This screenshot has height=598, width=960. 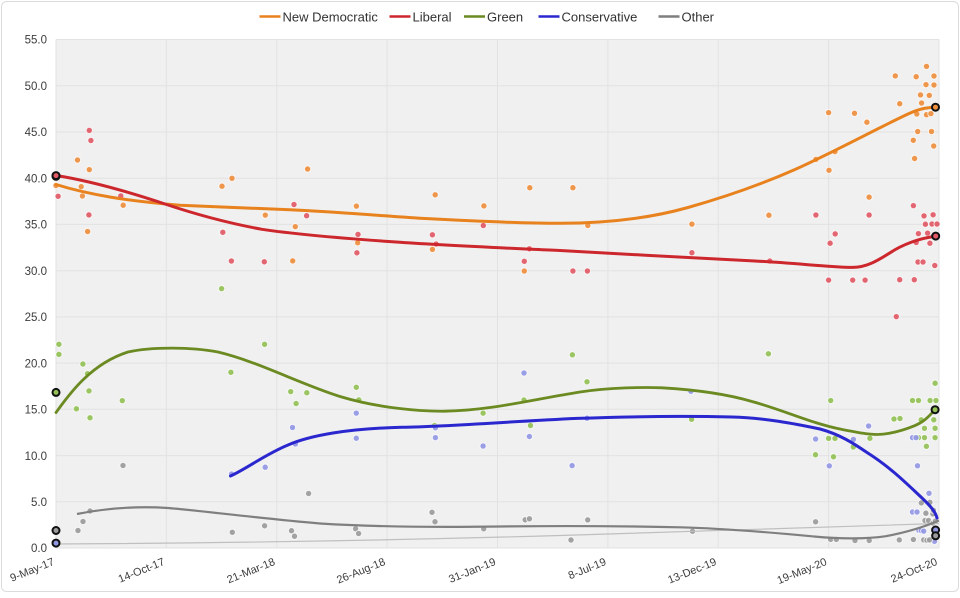 I want to click on svg-text: 10.0, so click(x=36, y=457).